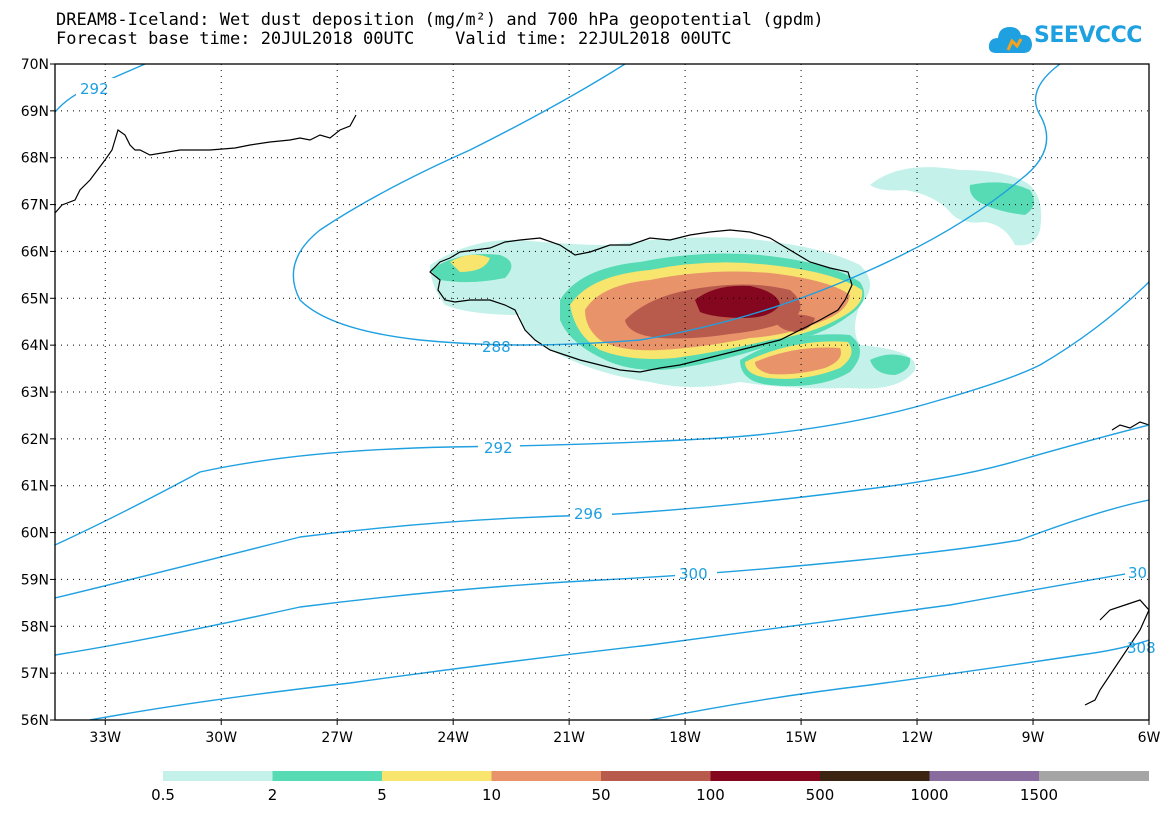 The height and width of the screenshot is (815, 1175). What do you see at coordinates (801, 738) in the screenshot?
I see `lon-label: 15W` at bounding box center [801, 738].